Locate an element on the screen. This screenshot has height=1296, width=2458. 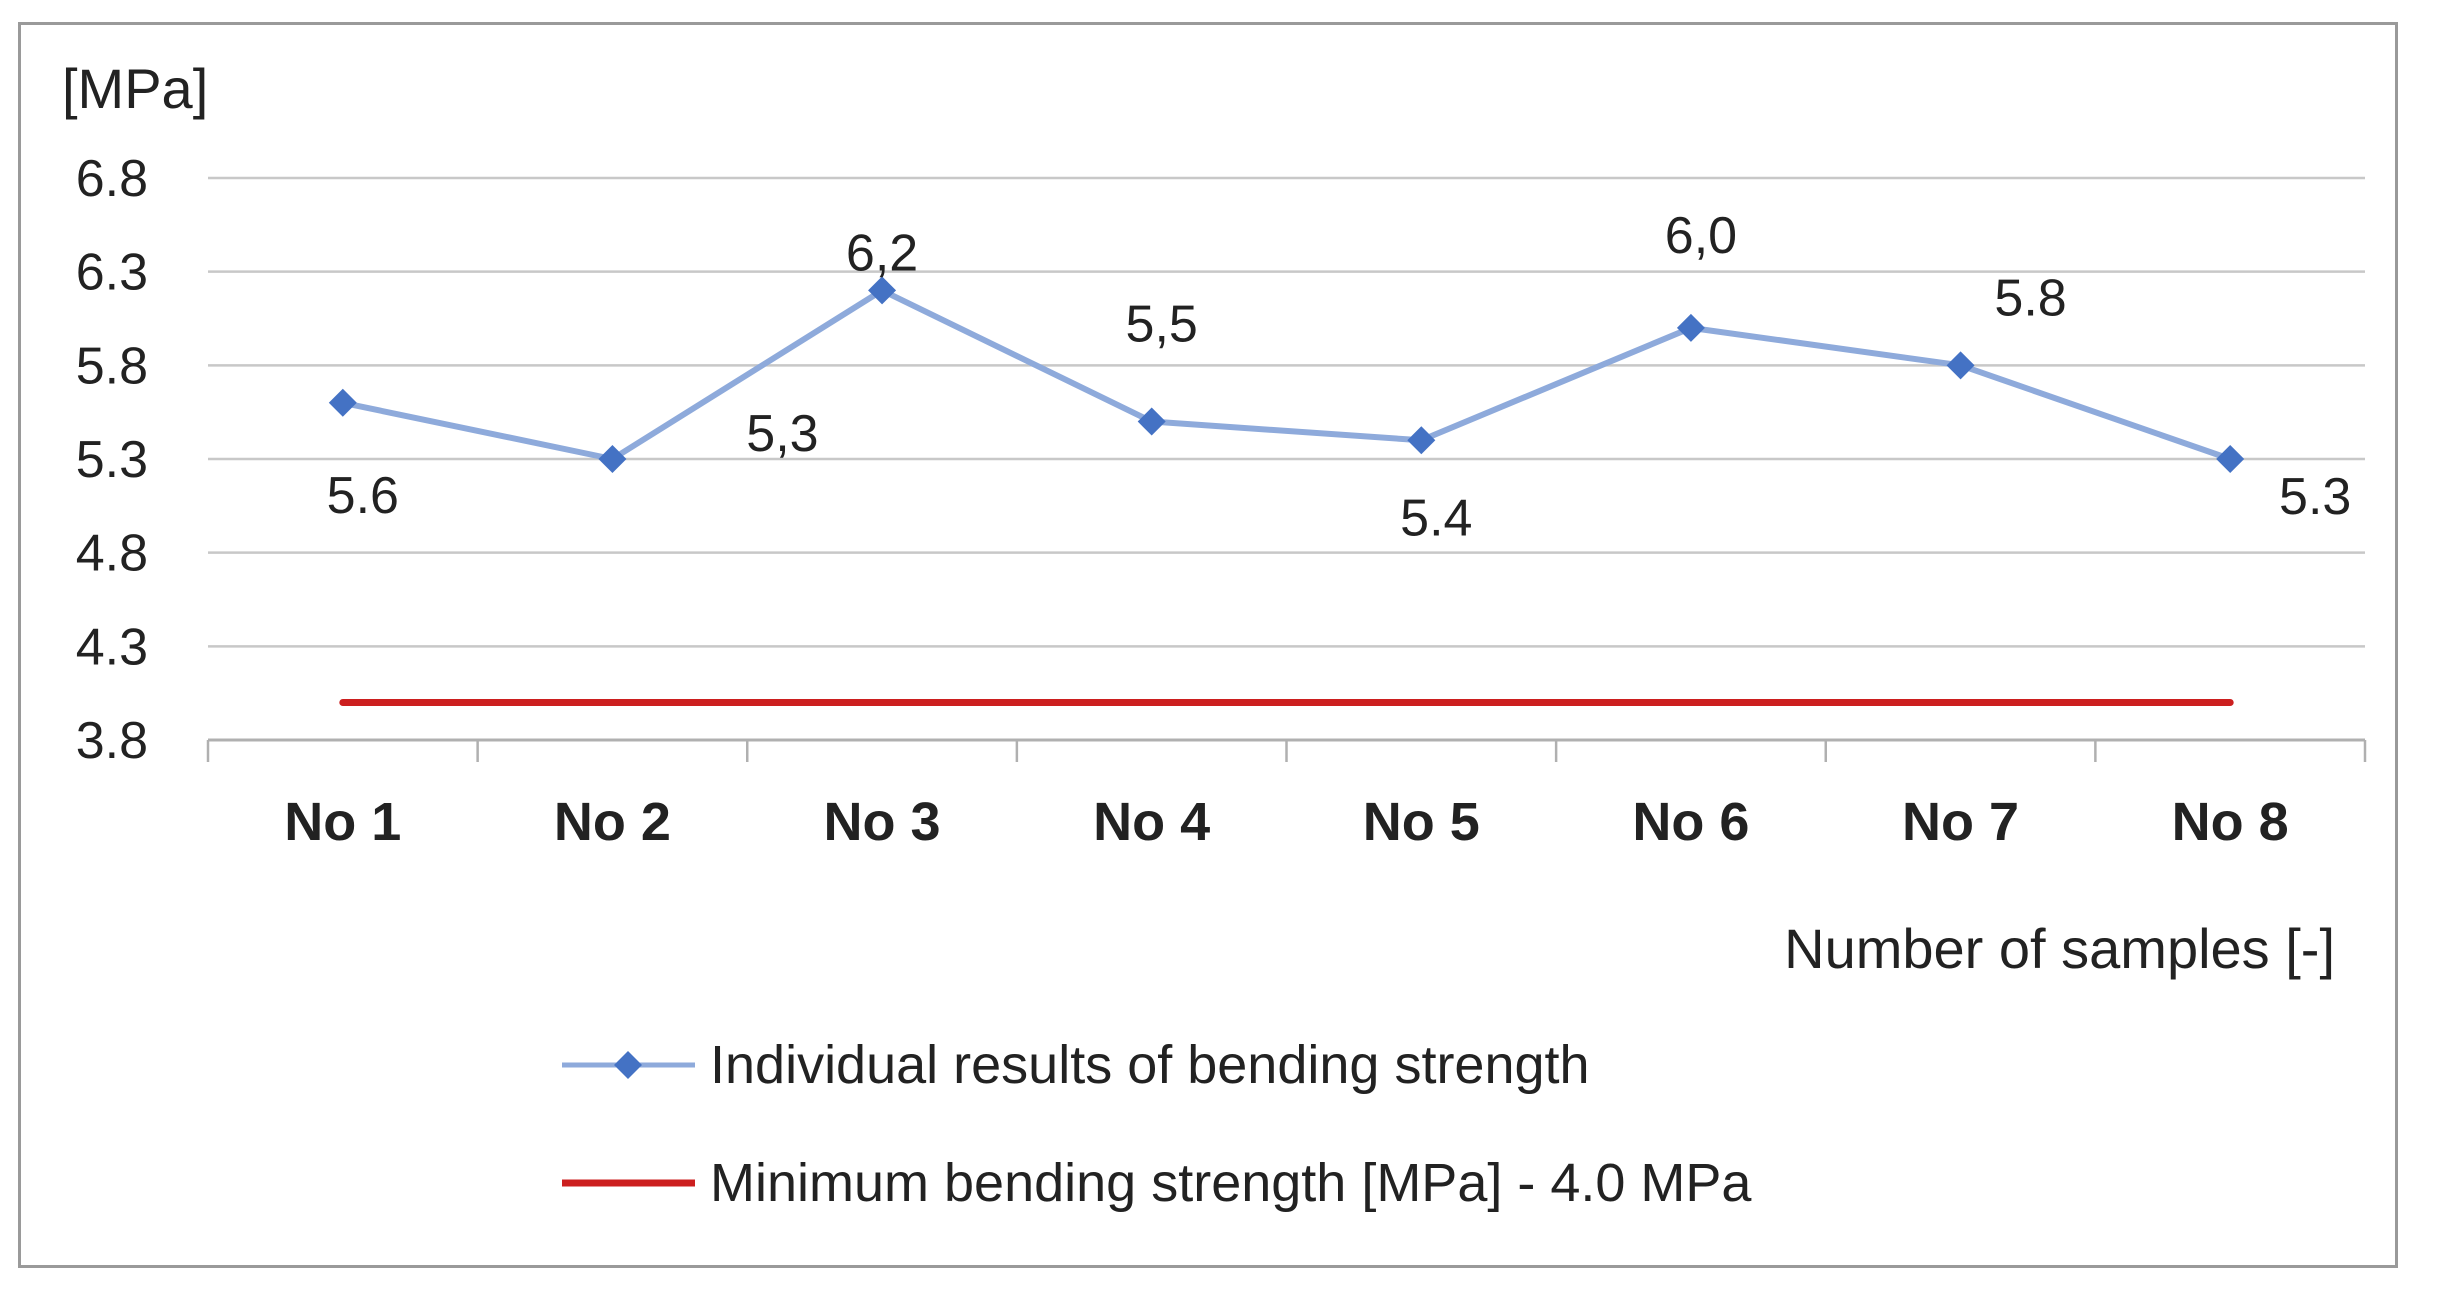
x-tick-label: No 6 is located at coordinates (1690, 822).